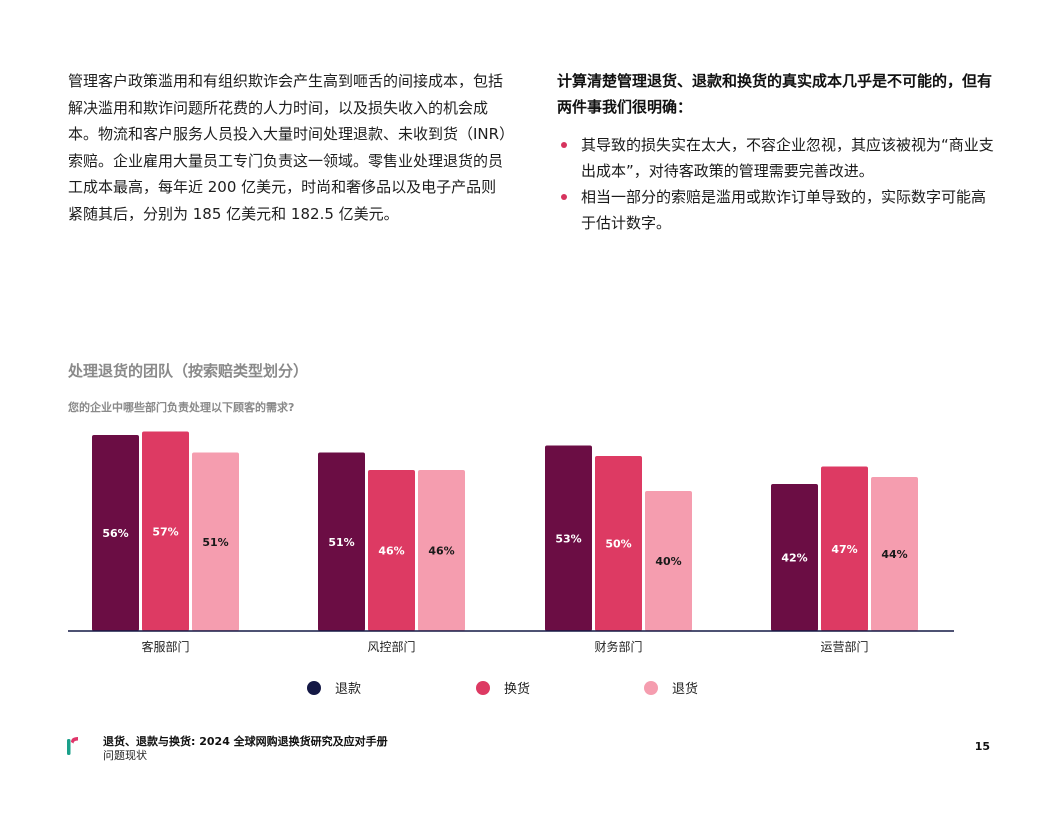  I want to click on chart-title: 处理退货的团队（按索赔类型划分）, so click(188, 371).